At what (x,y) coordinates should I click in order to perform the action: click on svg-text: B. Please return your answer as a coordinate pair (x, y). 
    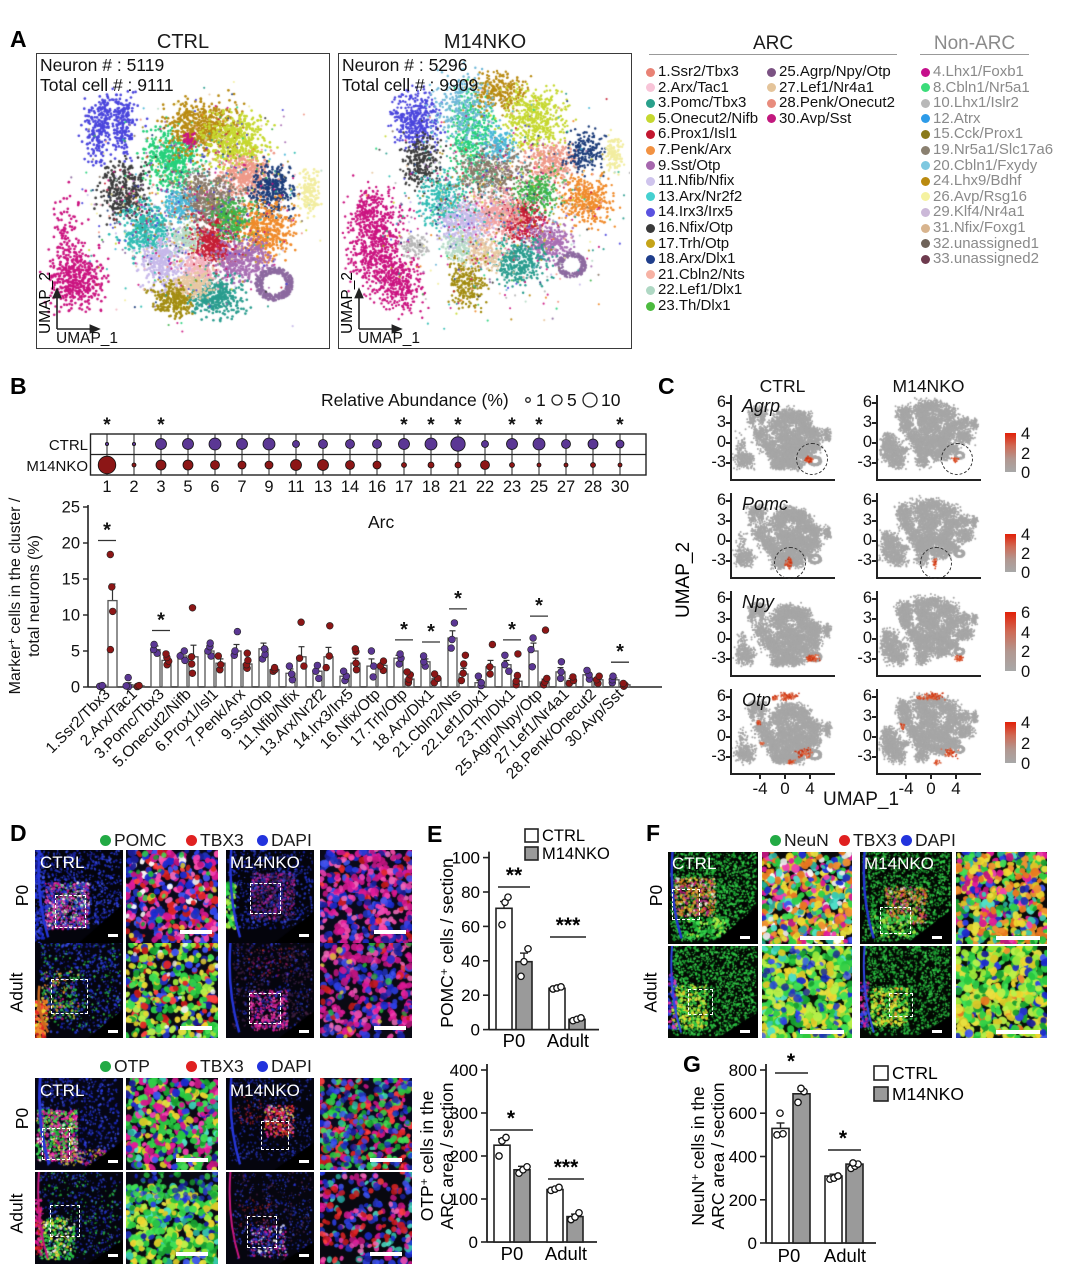
    Looking at the image, I should click on (18, 386).